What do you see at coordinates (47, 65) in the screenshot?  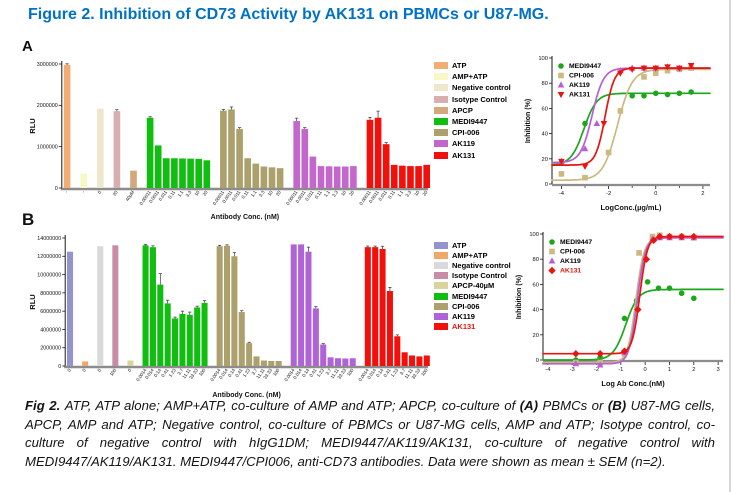 I see `svg-text: 3000000` at bounding box center [47, 65].